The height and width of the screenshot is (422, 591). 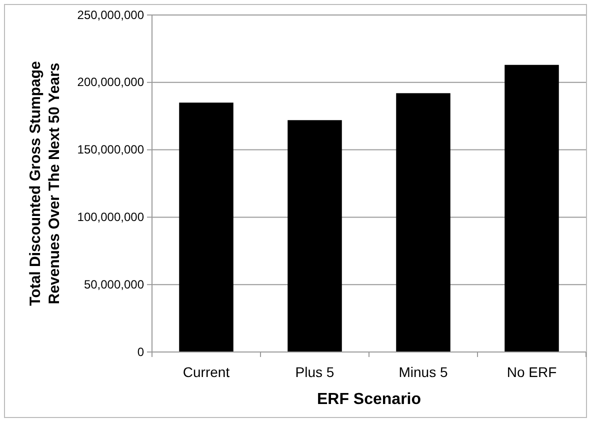 I want to click on y-axis-title: Total Discounted Gross Stumpage Revenues Over The Next 50 Years, so click(x=45, y=183).